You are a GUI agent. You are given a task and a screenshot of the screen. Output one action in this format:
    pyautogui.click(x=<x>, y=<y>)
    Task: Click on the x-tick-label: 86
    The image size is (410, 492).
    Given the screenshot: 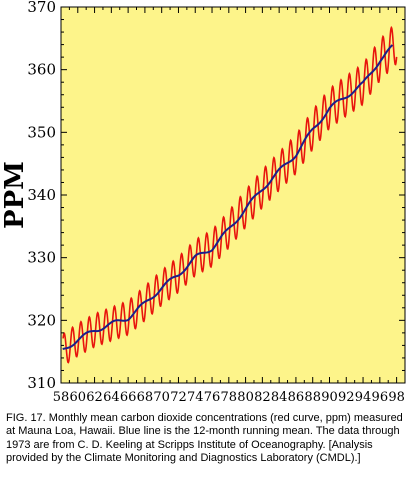 What is the action you would take?
    pyautogui.click(x=296, y=397)
    